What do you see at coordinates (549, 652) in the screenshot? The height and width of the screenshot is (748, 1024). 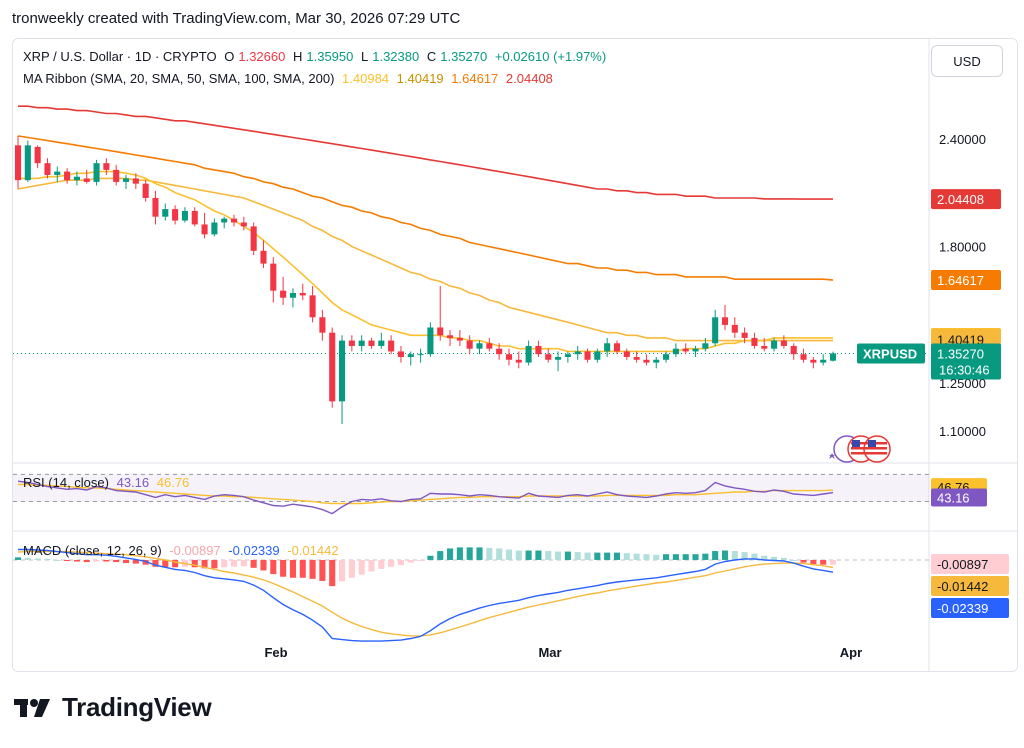 I see `time-axis-label: Mar` at bounding box center [549, 652].